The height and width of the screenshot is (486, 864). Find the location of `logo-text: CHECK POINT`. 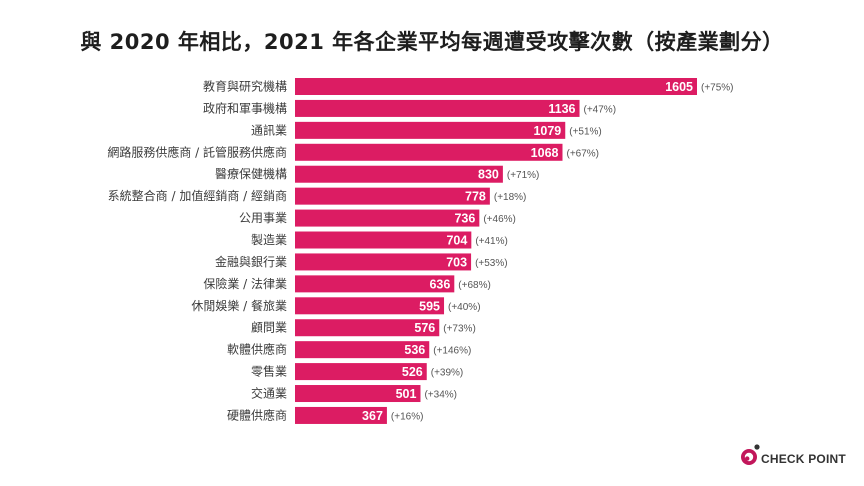

logo-text: CHECK POINT is located at coordinates (803, 459).